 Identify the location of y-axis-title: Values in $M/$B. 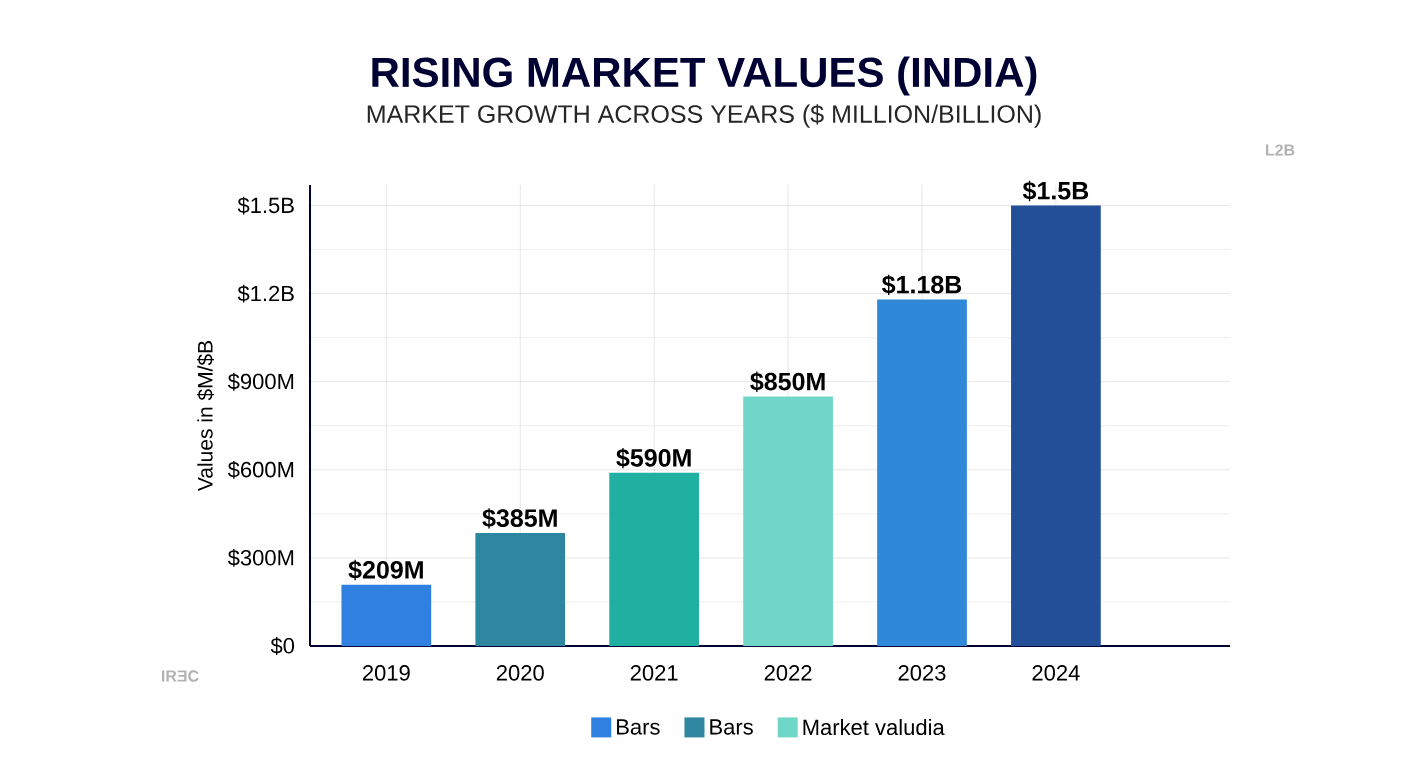
(205, 416).